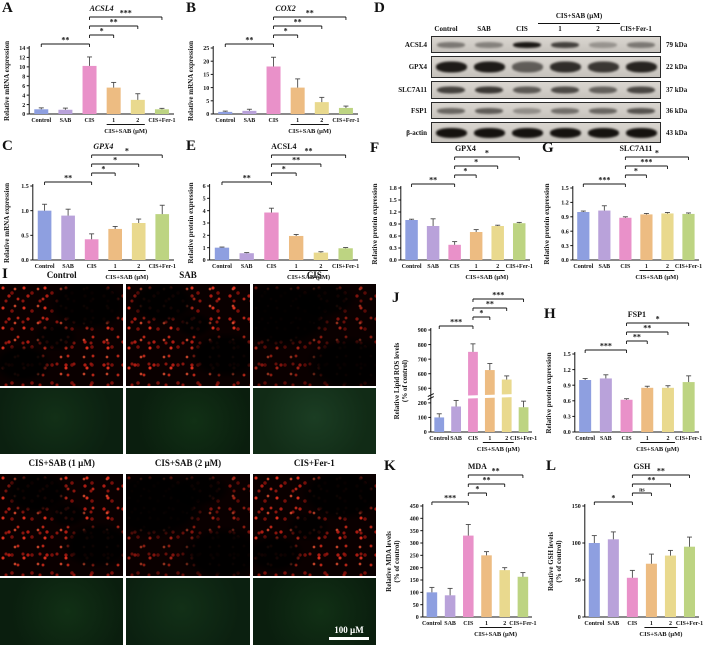  I want to click on microscopy-column-label: CIS+SAB (2 µM), so click(188, 463).